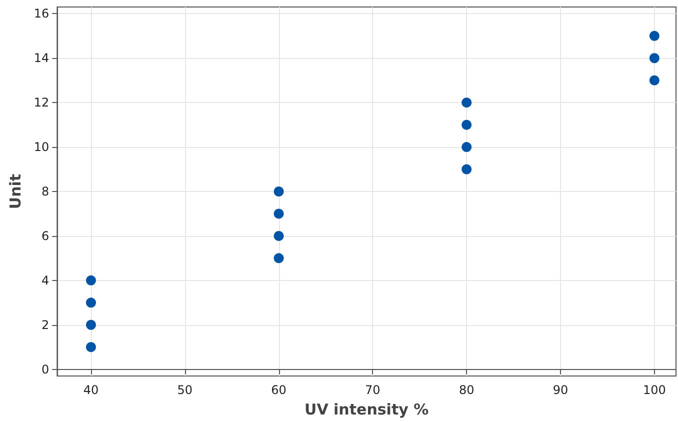  Describe the element at coordinates (42, 103) in the screenshot. I see `y-tick-label: 12` at that location.